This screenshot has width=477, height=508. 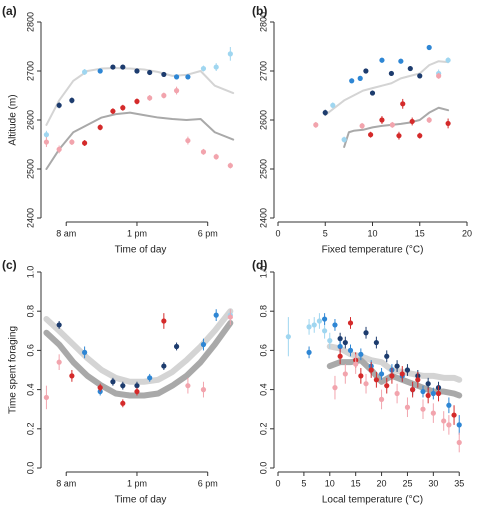 I want to click on x-tick-label: 35, so click(x=459, y=483).